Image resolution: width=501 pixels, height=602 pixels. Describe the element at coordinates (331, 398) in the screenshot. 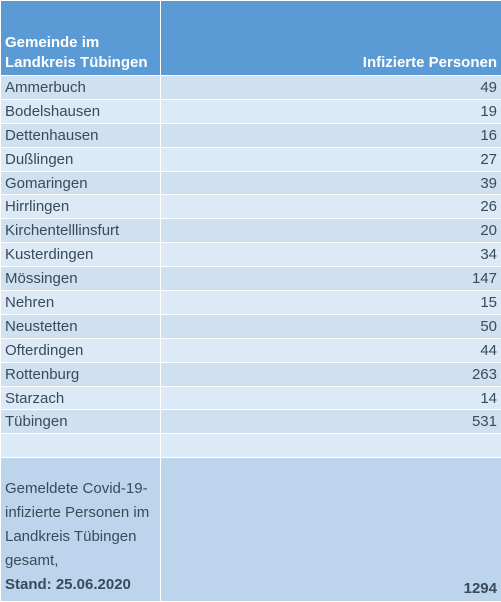

I see `infizierte-cell: 14` at that location.